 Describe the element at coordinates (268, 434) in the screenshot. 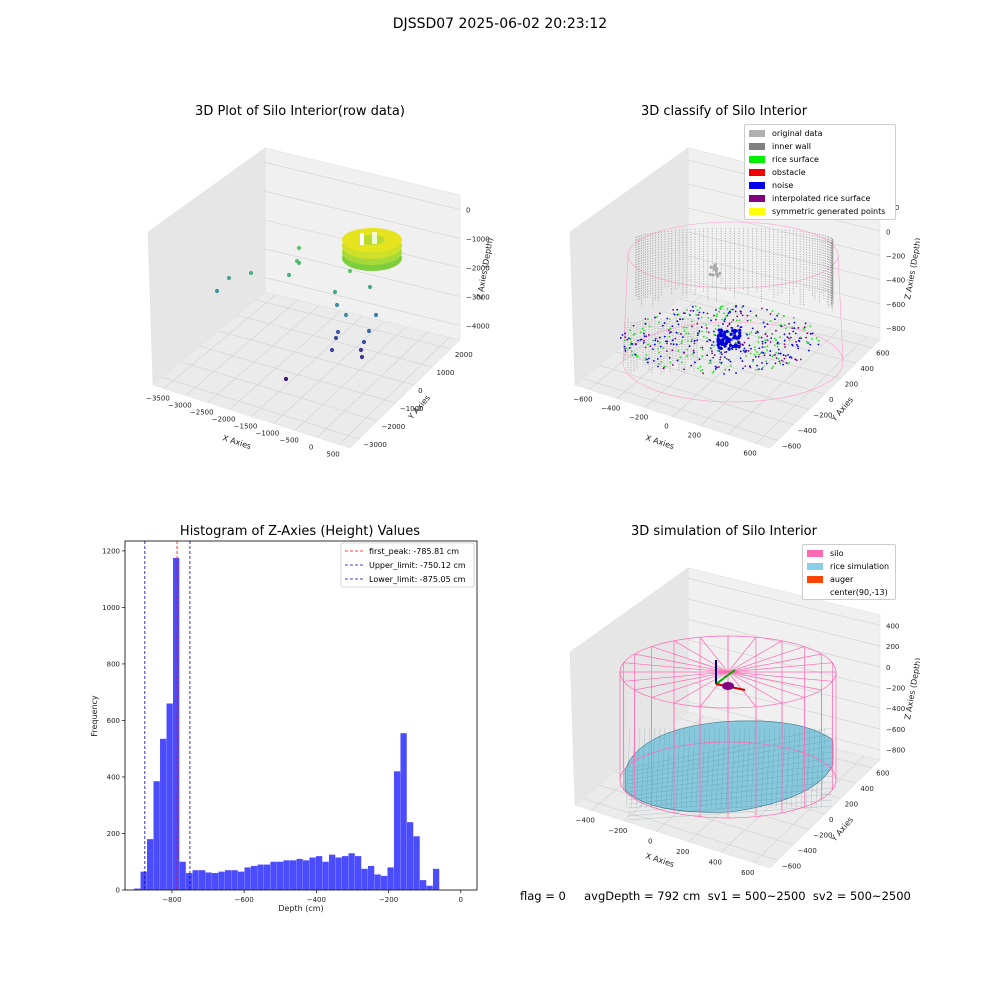

I see `x-tick-label: −1000` at that location.